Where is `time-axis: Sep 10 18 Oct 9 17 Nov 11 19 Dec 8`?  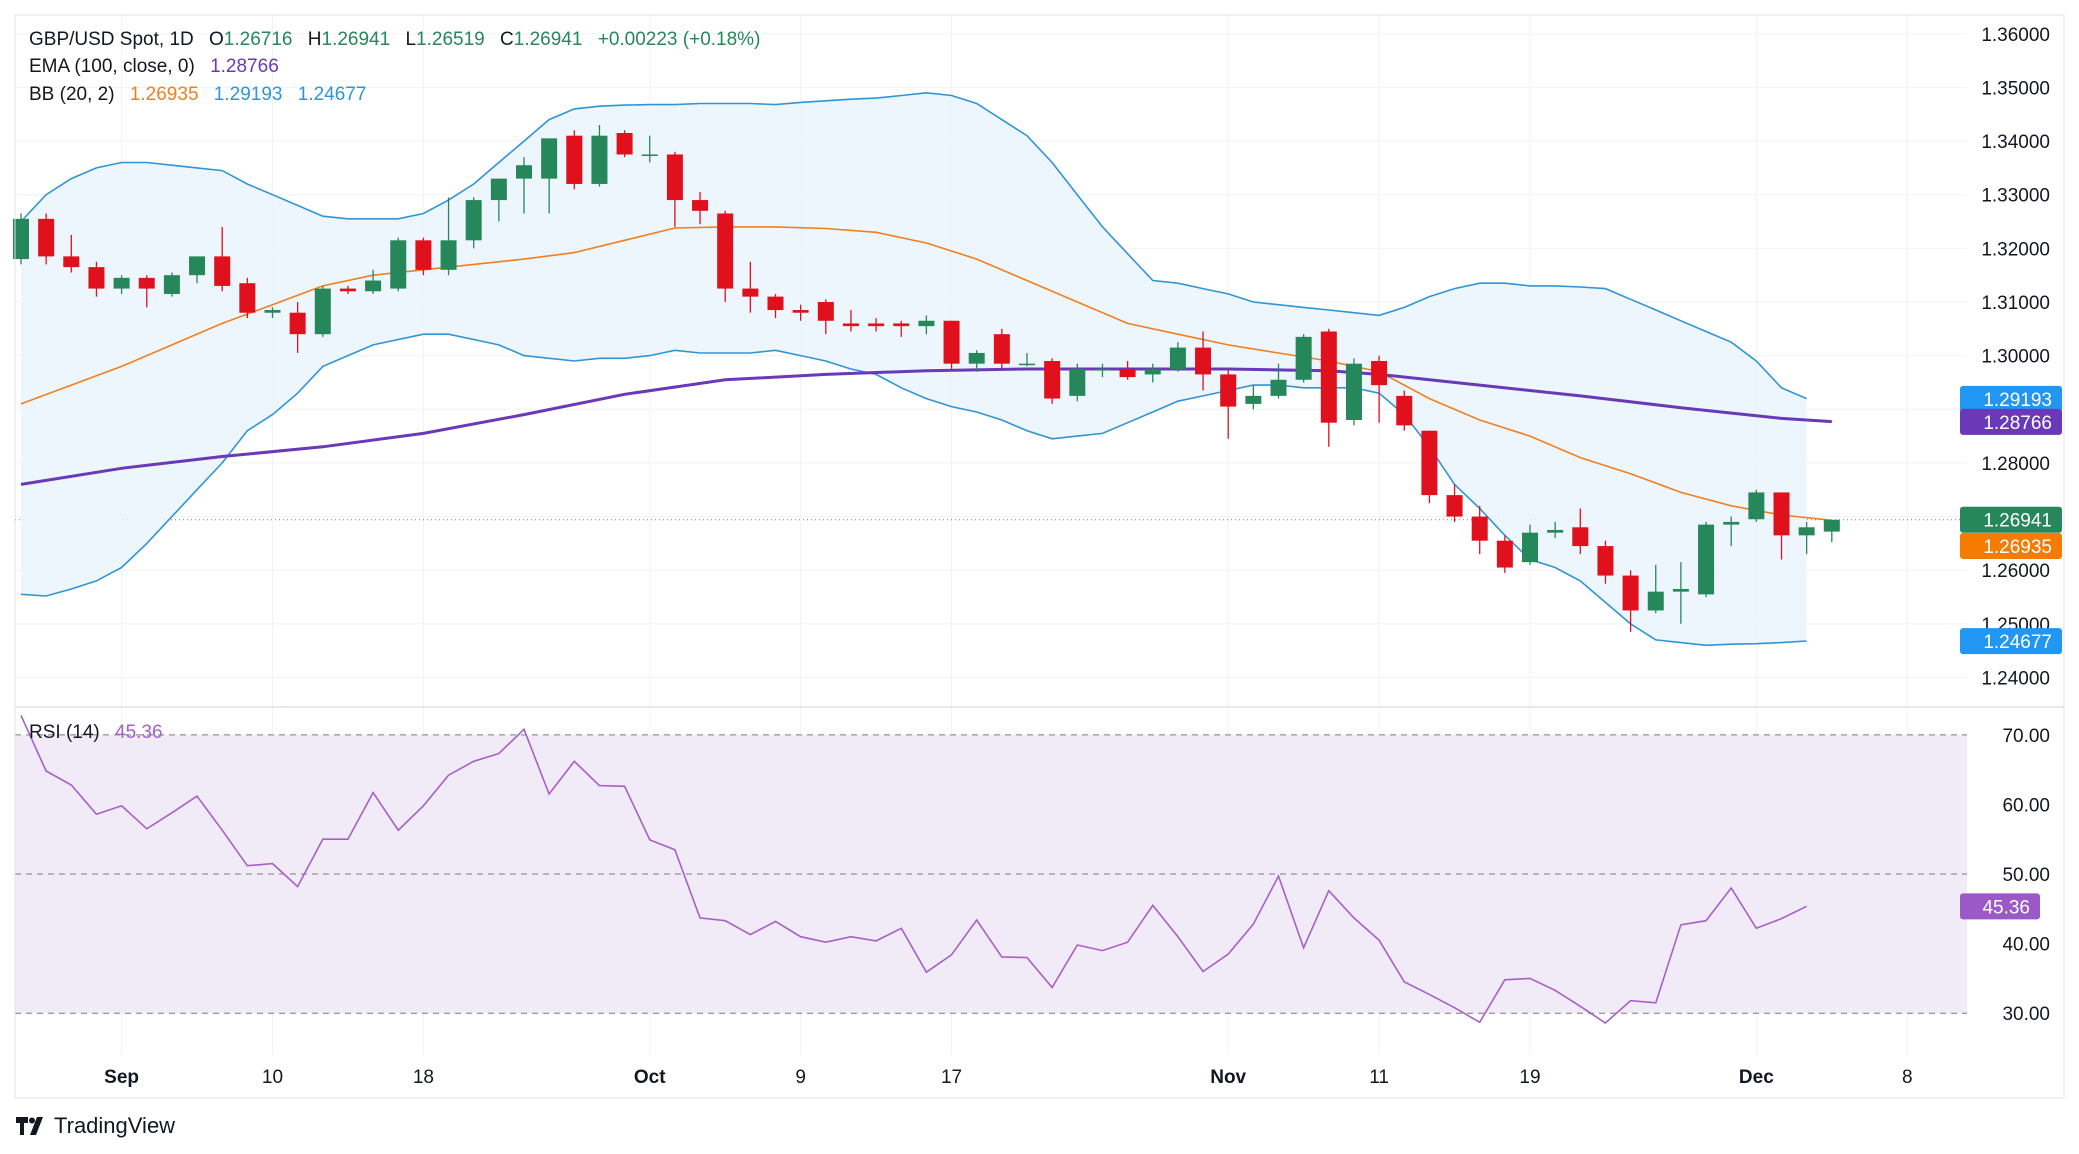
time-axis: Sep 10 18 Oct 9 17 Nov 11 19 Dec 8 is located at coordinates (1008, 1077).